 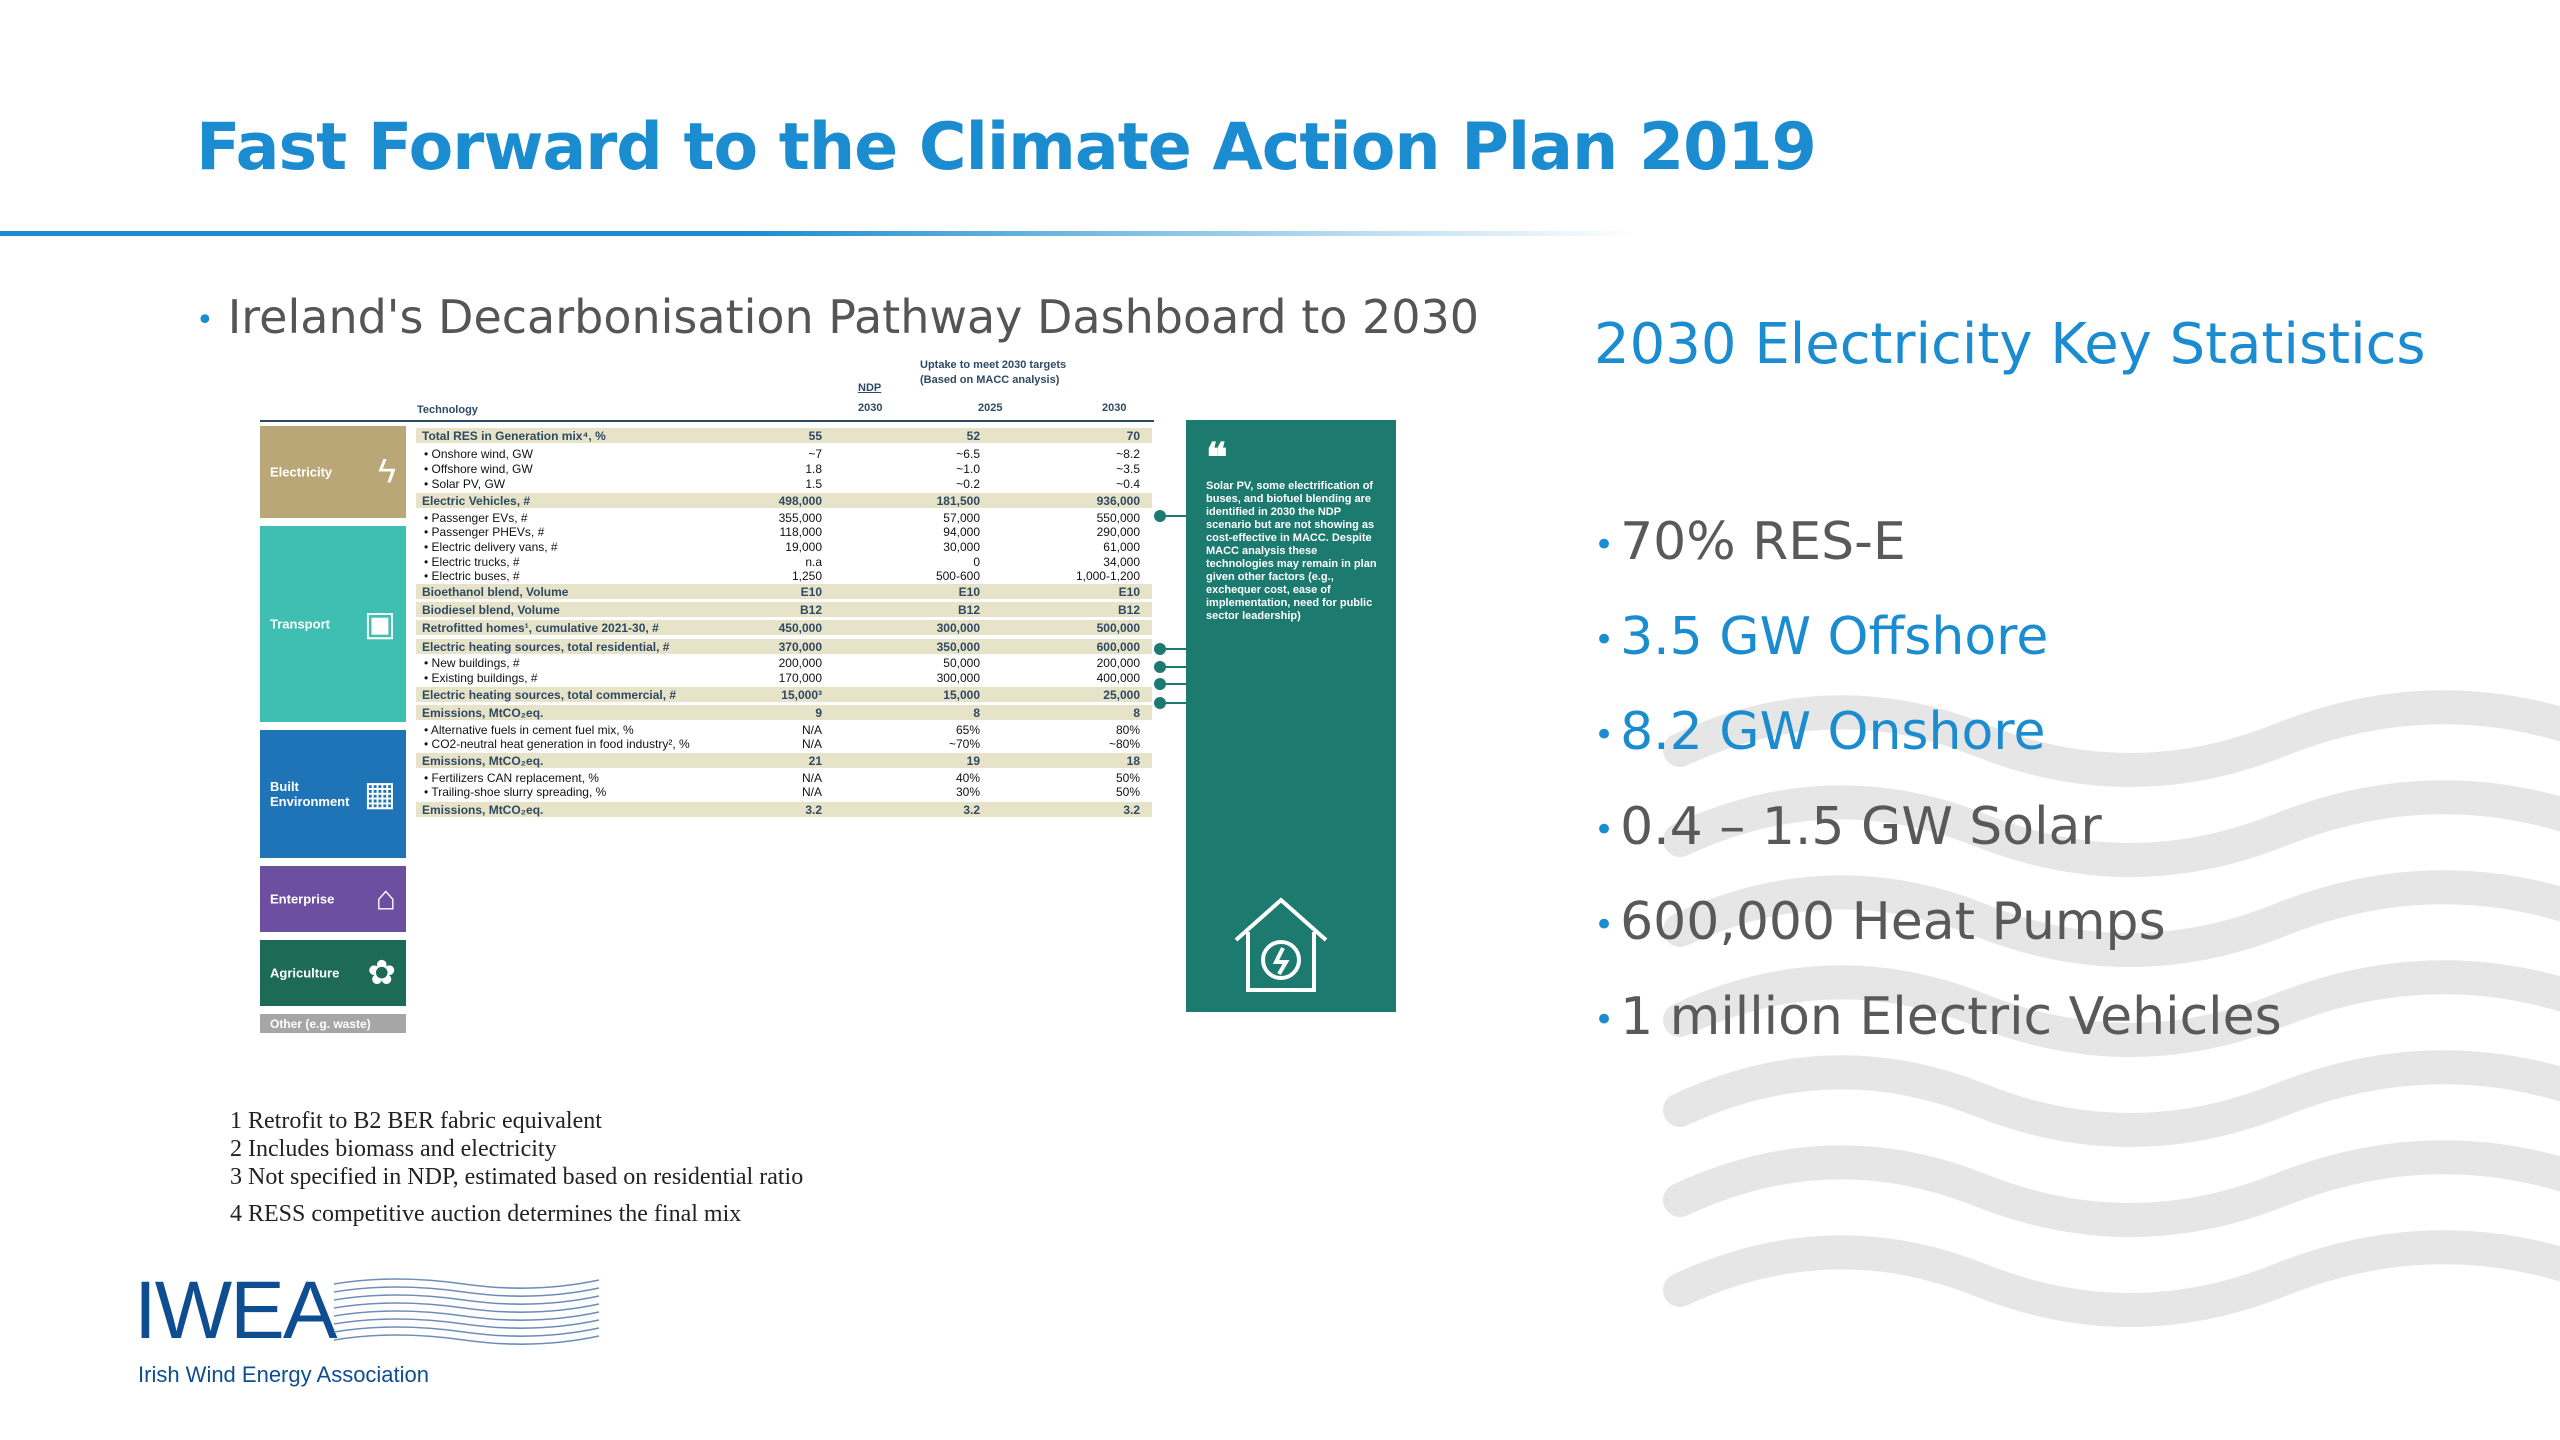 What do you see at coordinates (801, 532) in the screenshot?
I see `row-value-ndp: 118,000` at bounding box center [801, 532].